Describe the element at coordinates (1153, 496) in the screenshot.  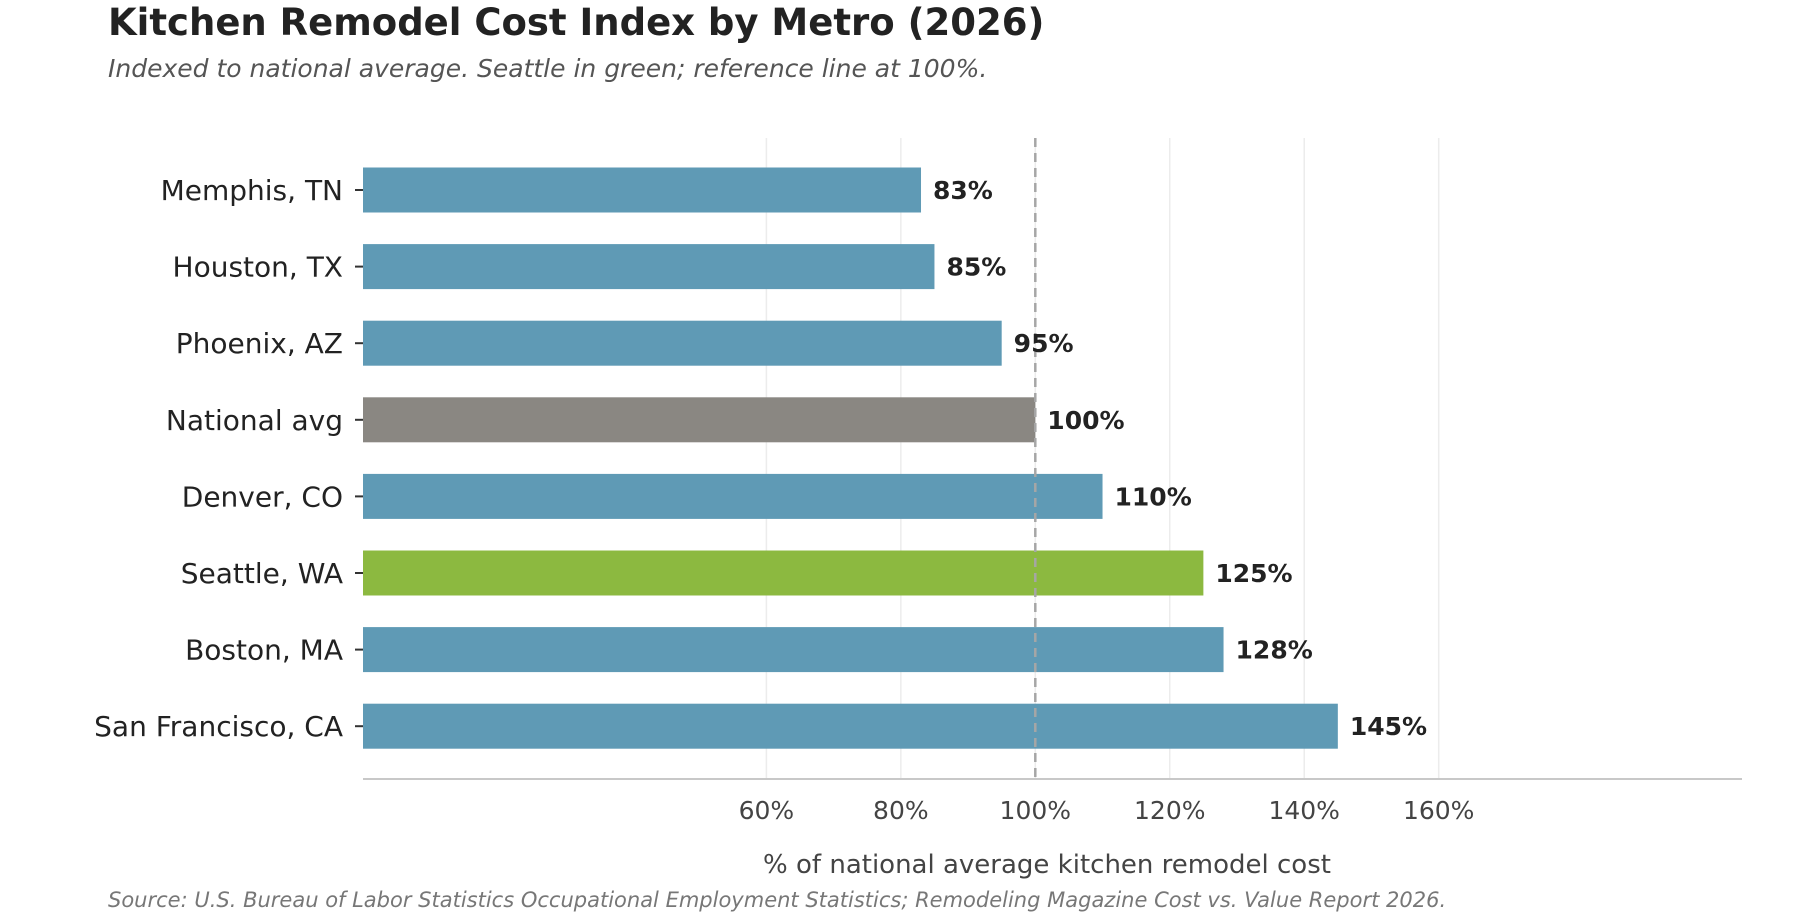
I see `value-label-4: 110%` at that location.